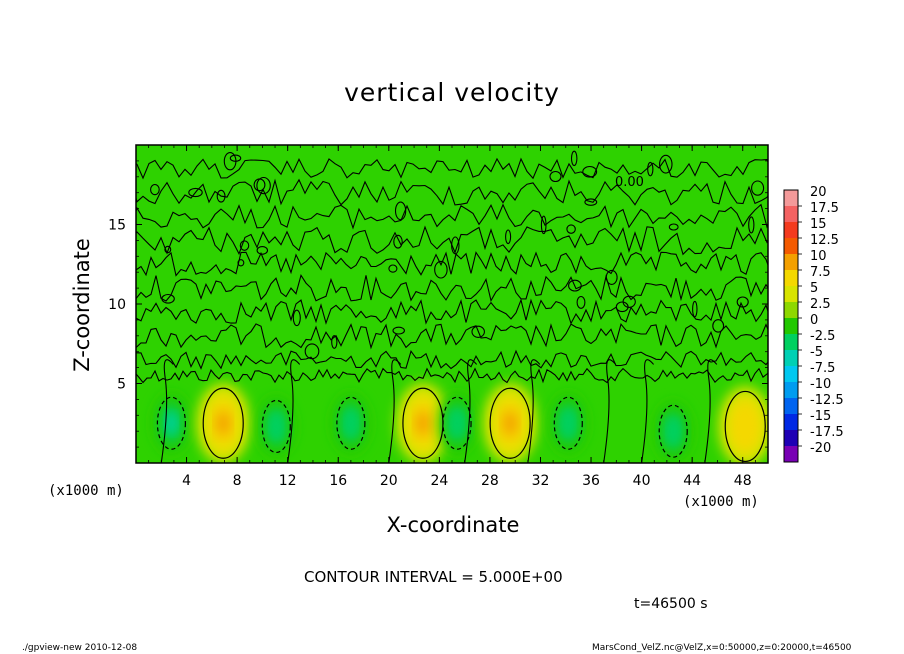 The image size is (904, 654). What do you see at coordinates (820, 448) in the screenshot?
I see `colorbar-label: -20` at bounding box center [820, 448].